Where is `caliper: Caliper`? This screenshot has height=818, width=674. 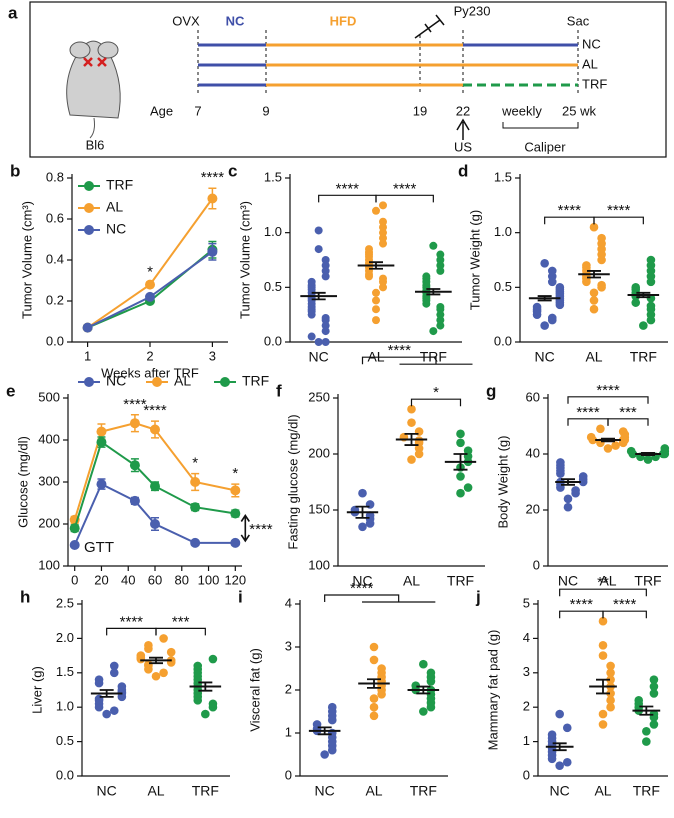 caliper: Caliper is located at coordinates (545, 146).